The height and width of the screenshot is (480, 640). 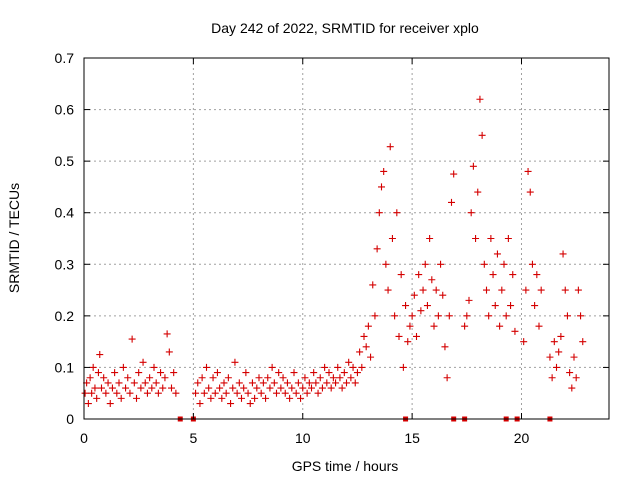 What do you see at coordinates (65, 213) in the screenshot?
I see `y-tick-label: 0.4` at bounding box center [65, 213].